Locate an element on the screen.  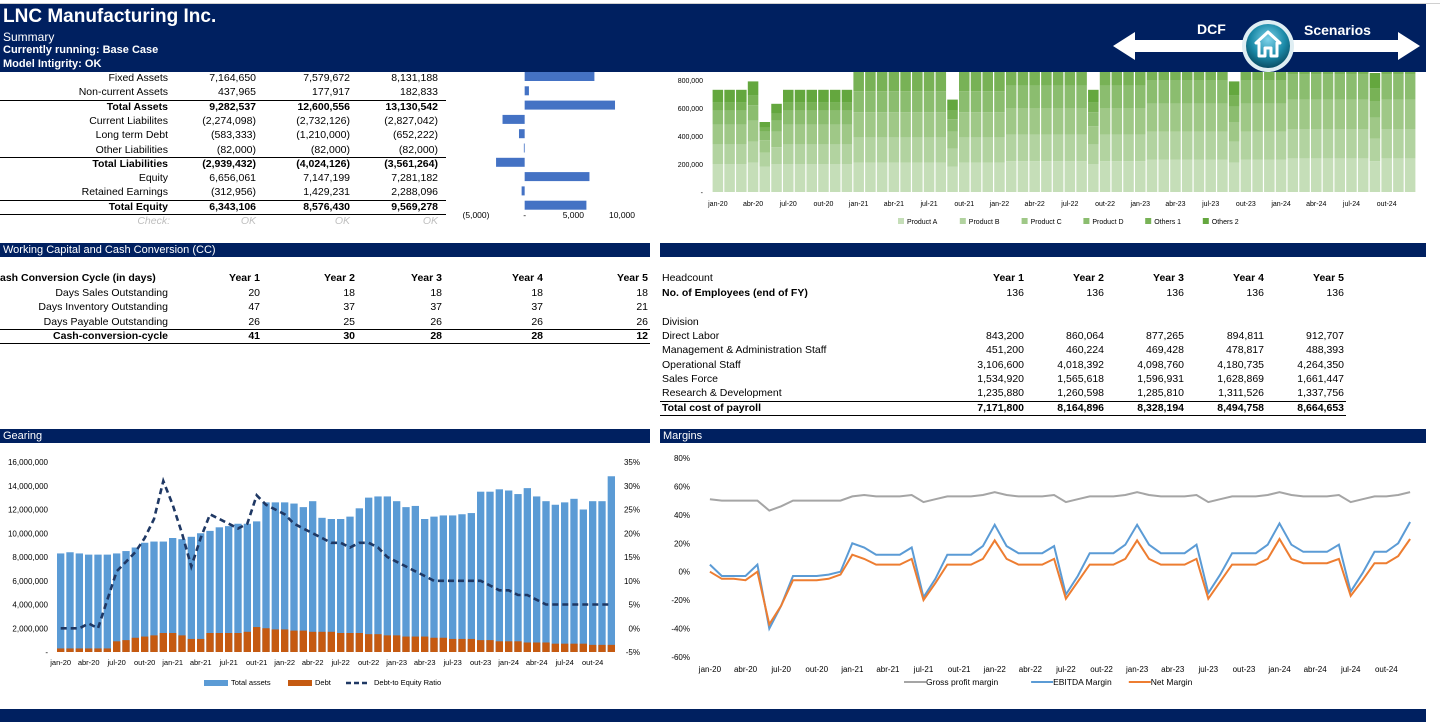
legend-swatch-debt is located at coordinates (300, 683).